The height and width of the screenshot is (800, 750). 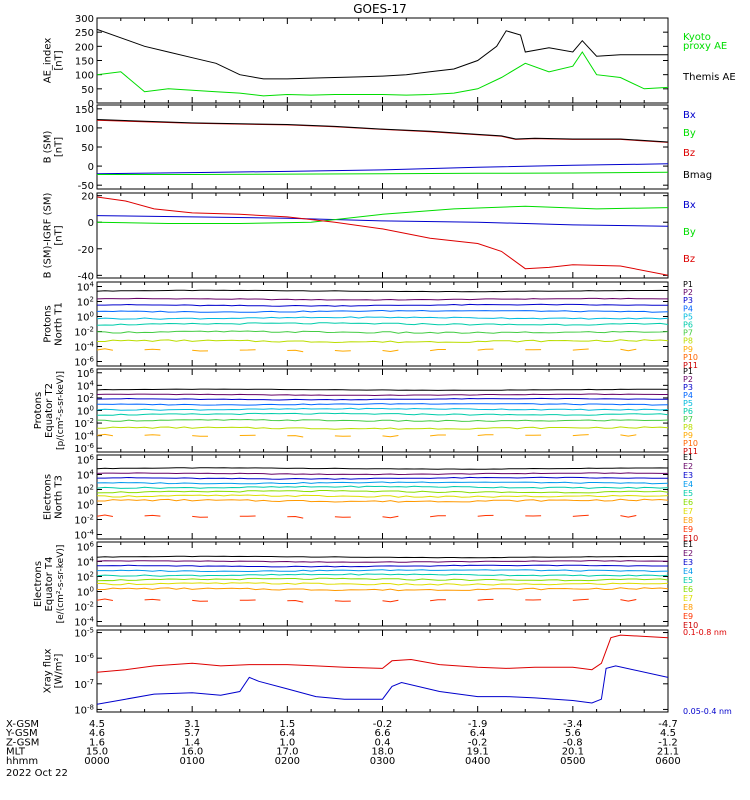 What do you see at coordinates (192, 733) in the screenshot?
I see `ephemeris-value: 5.7` at bounding box center [192, 733].